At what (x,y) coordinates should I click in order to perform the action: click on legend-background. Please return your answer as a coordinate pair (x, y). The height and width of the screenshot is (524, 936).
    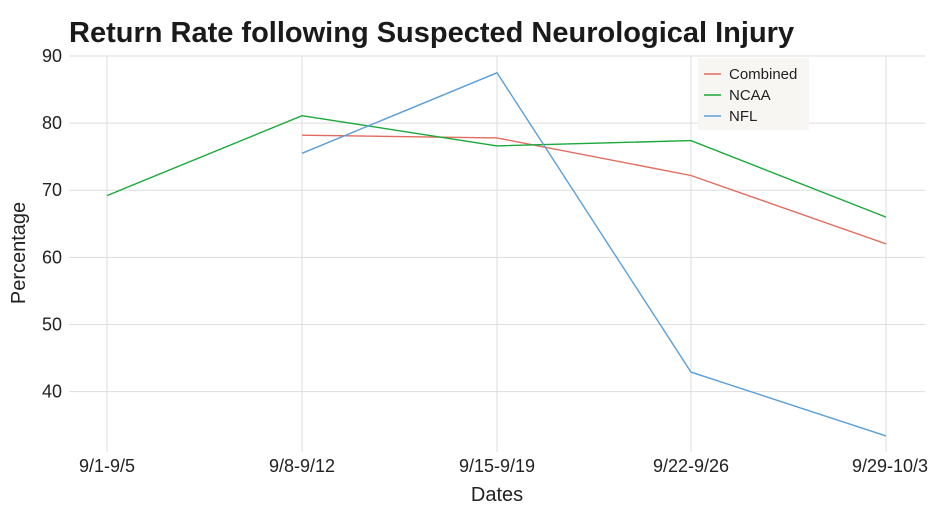
    Looking at the image, I should click on (753, 94).